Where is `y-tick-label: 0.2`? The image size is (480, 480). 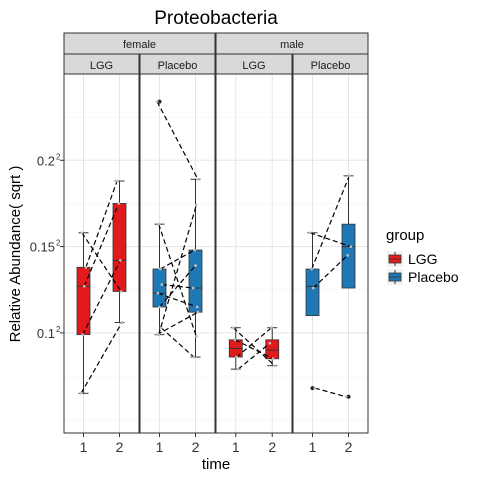 y-tick-label: 0.2 is located at coordinates (46, 160).